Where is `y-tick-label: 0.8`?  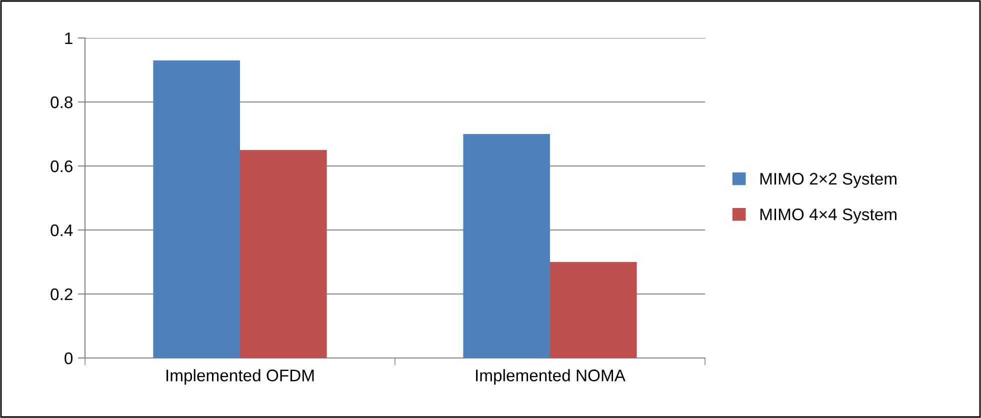
y-tick-label: 0.8 is located at coordinates (61, 102).